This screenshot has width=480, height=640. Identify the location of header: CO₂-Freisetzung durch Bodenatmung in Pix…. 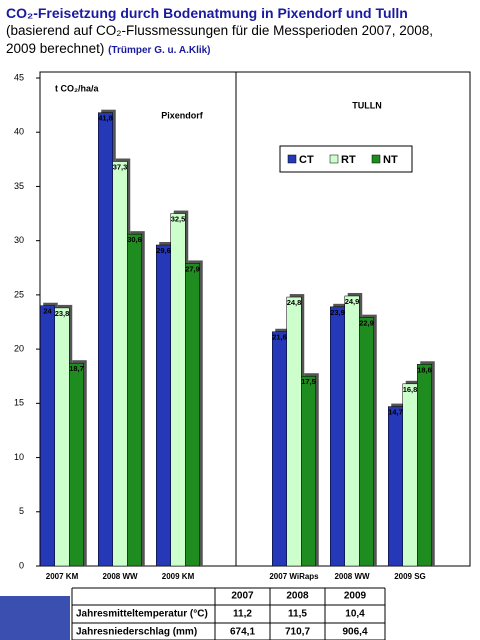
(226, 32).